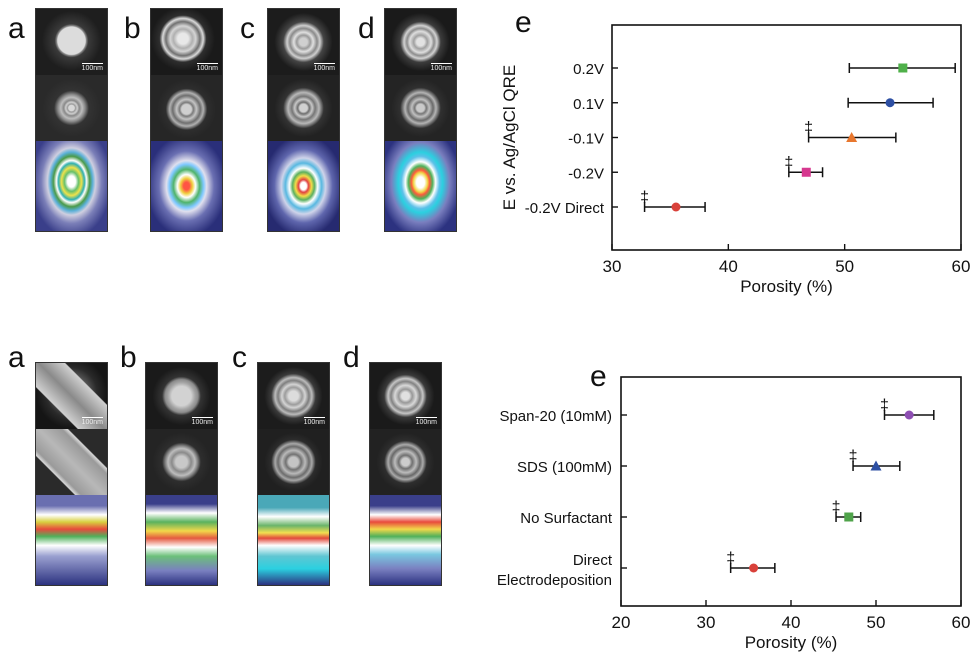 The width and height of the screenshot is (973, 670). I want to click on micrograph-column-d-top: 100nm, so click(420, 120).